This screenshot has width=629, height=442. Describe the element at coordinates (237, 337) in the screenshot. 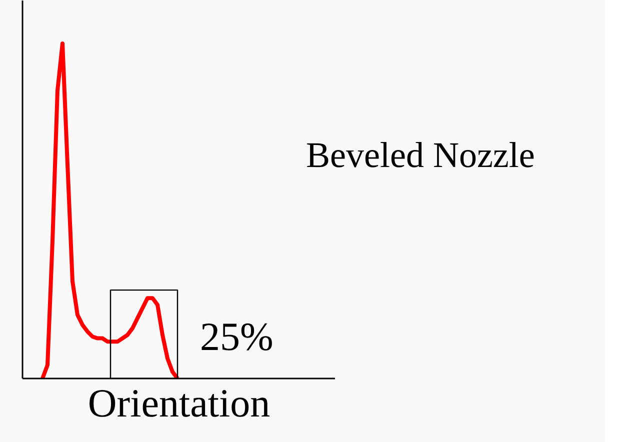

I see `text: 25%` at that location.